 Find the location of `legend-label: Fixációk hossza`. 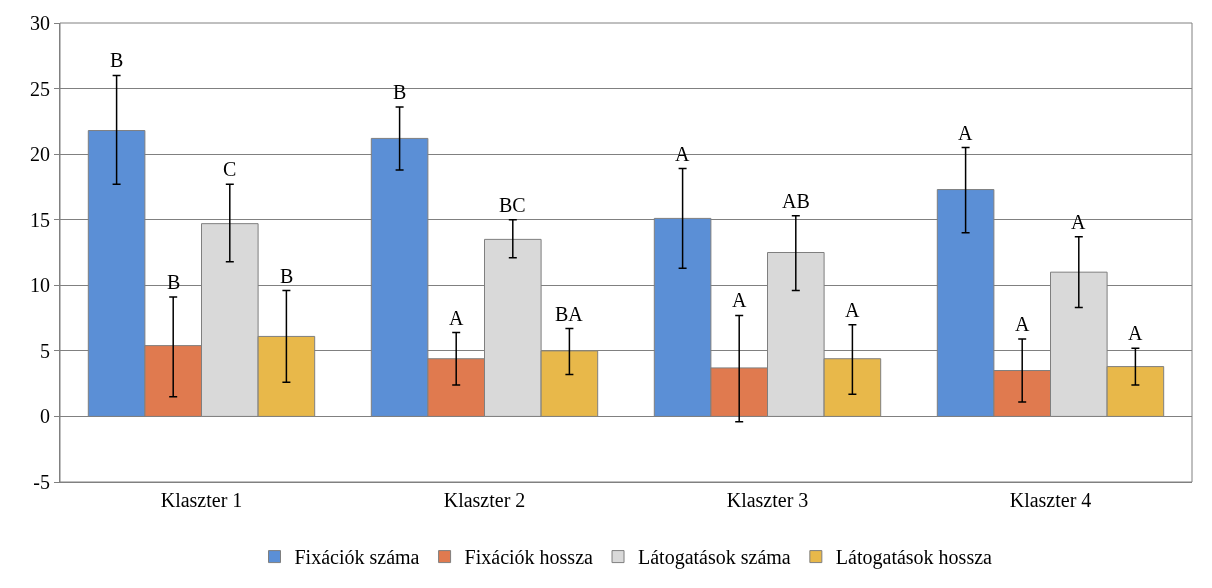

legend-label: Fixációk hossza is located at coordinates (529, 557).